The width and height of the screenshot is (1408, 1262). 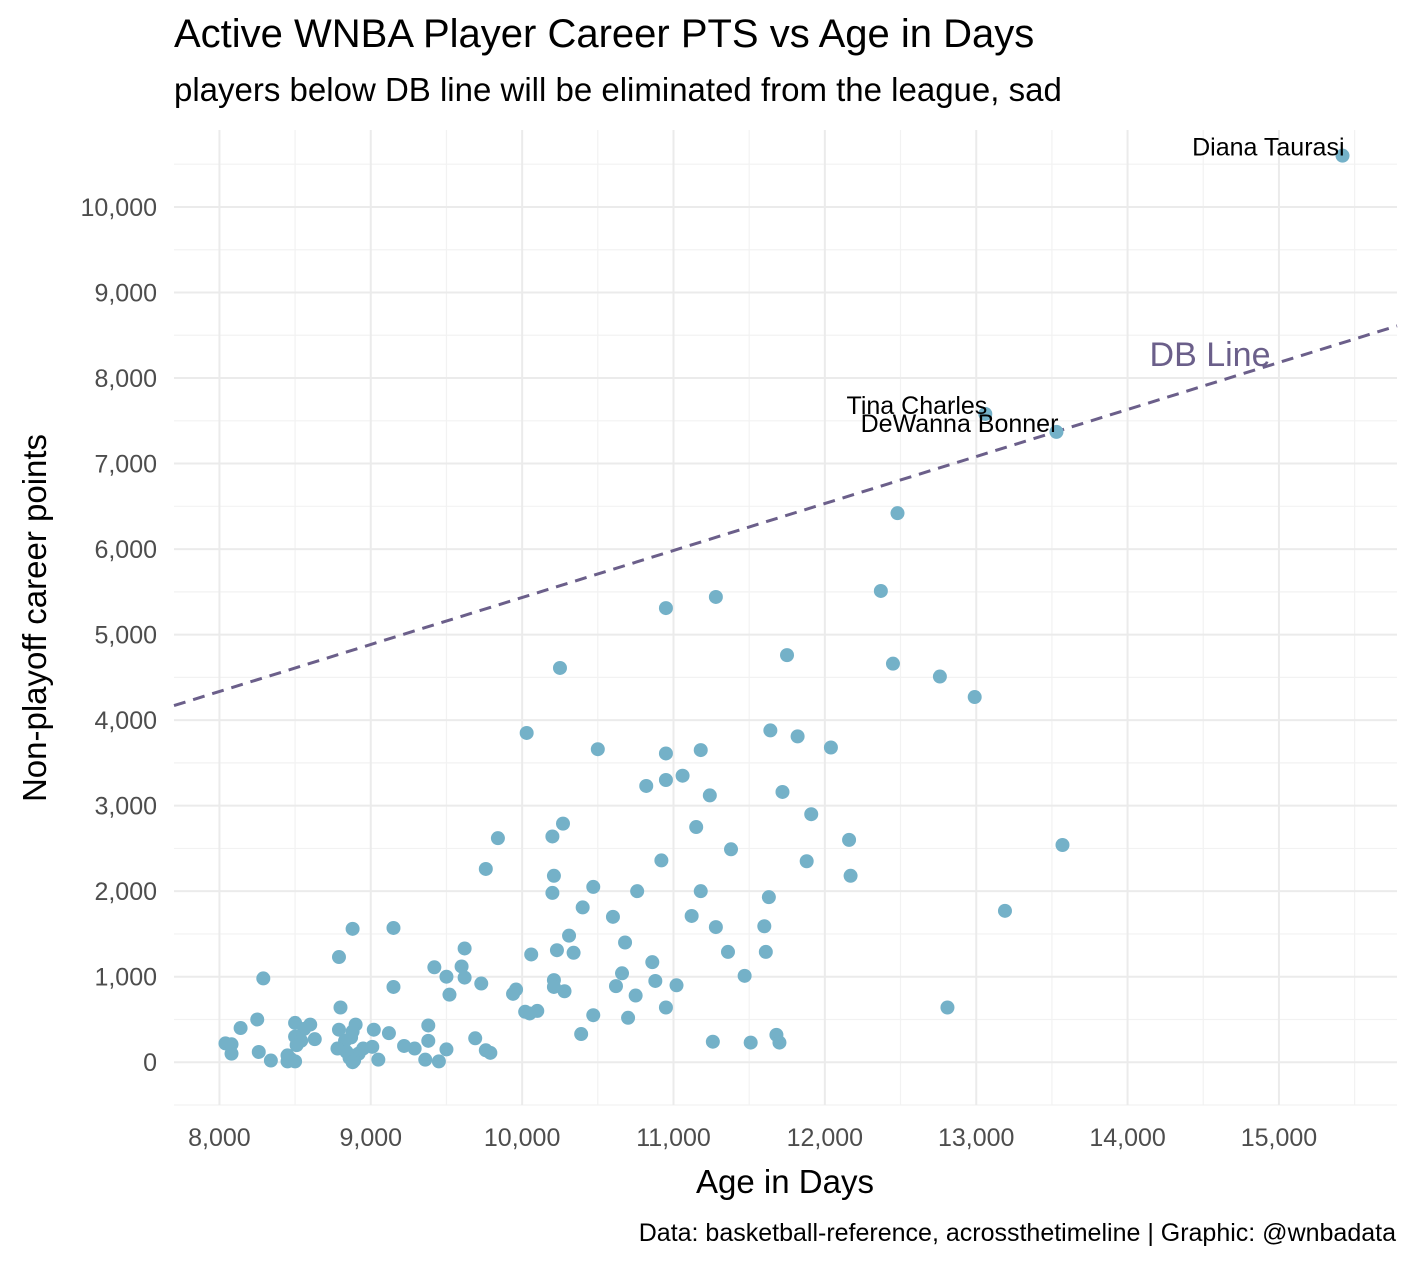 I want to click on x-tick-label: 11,000, so click(x=673, y=1138).